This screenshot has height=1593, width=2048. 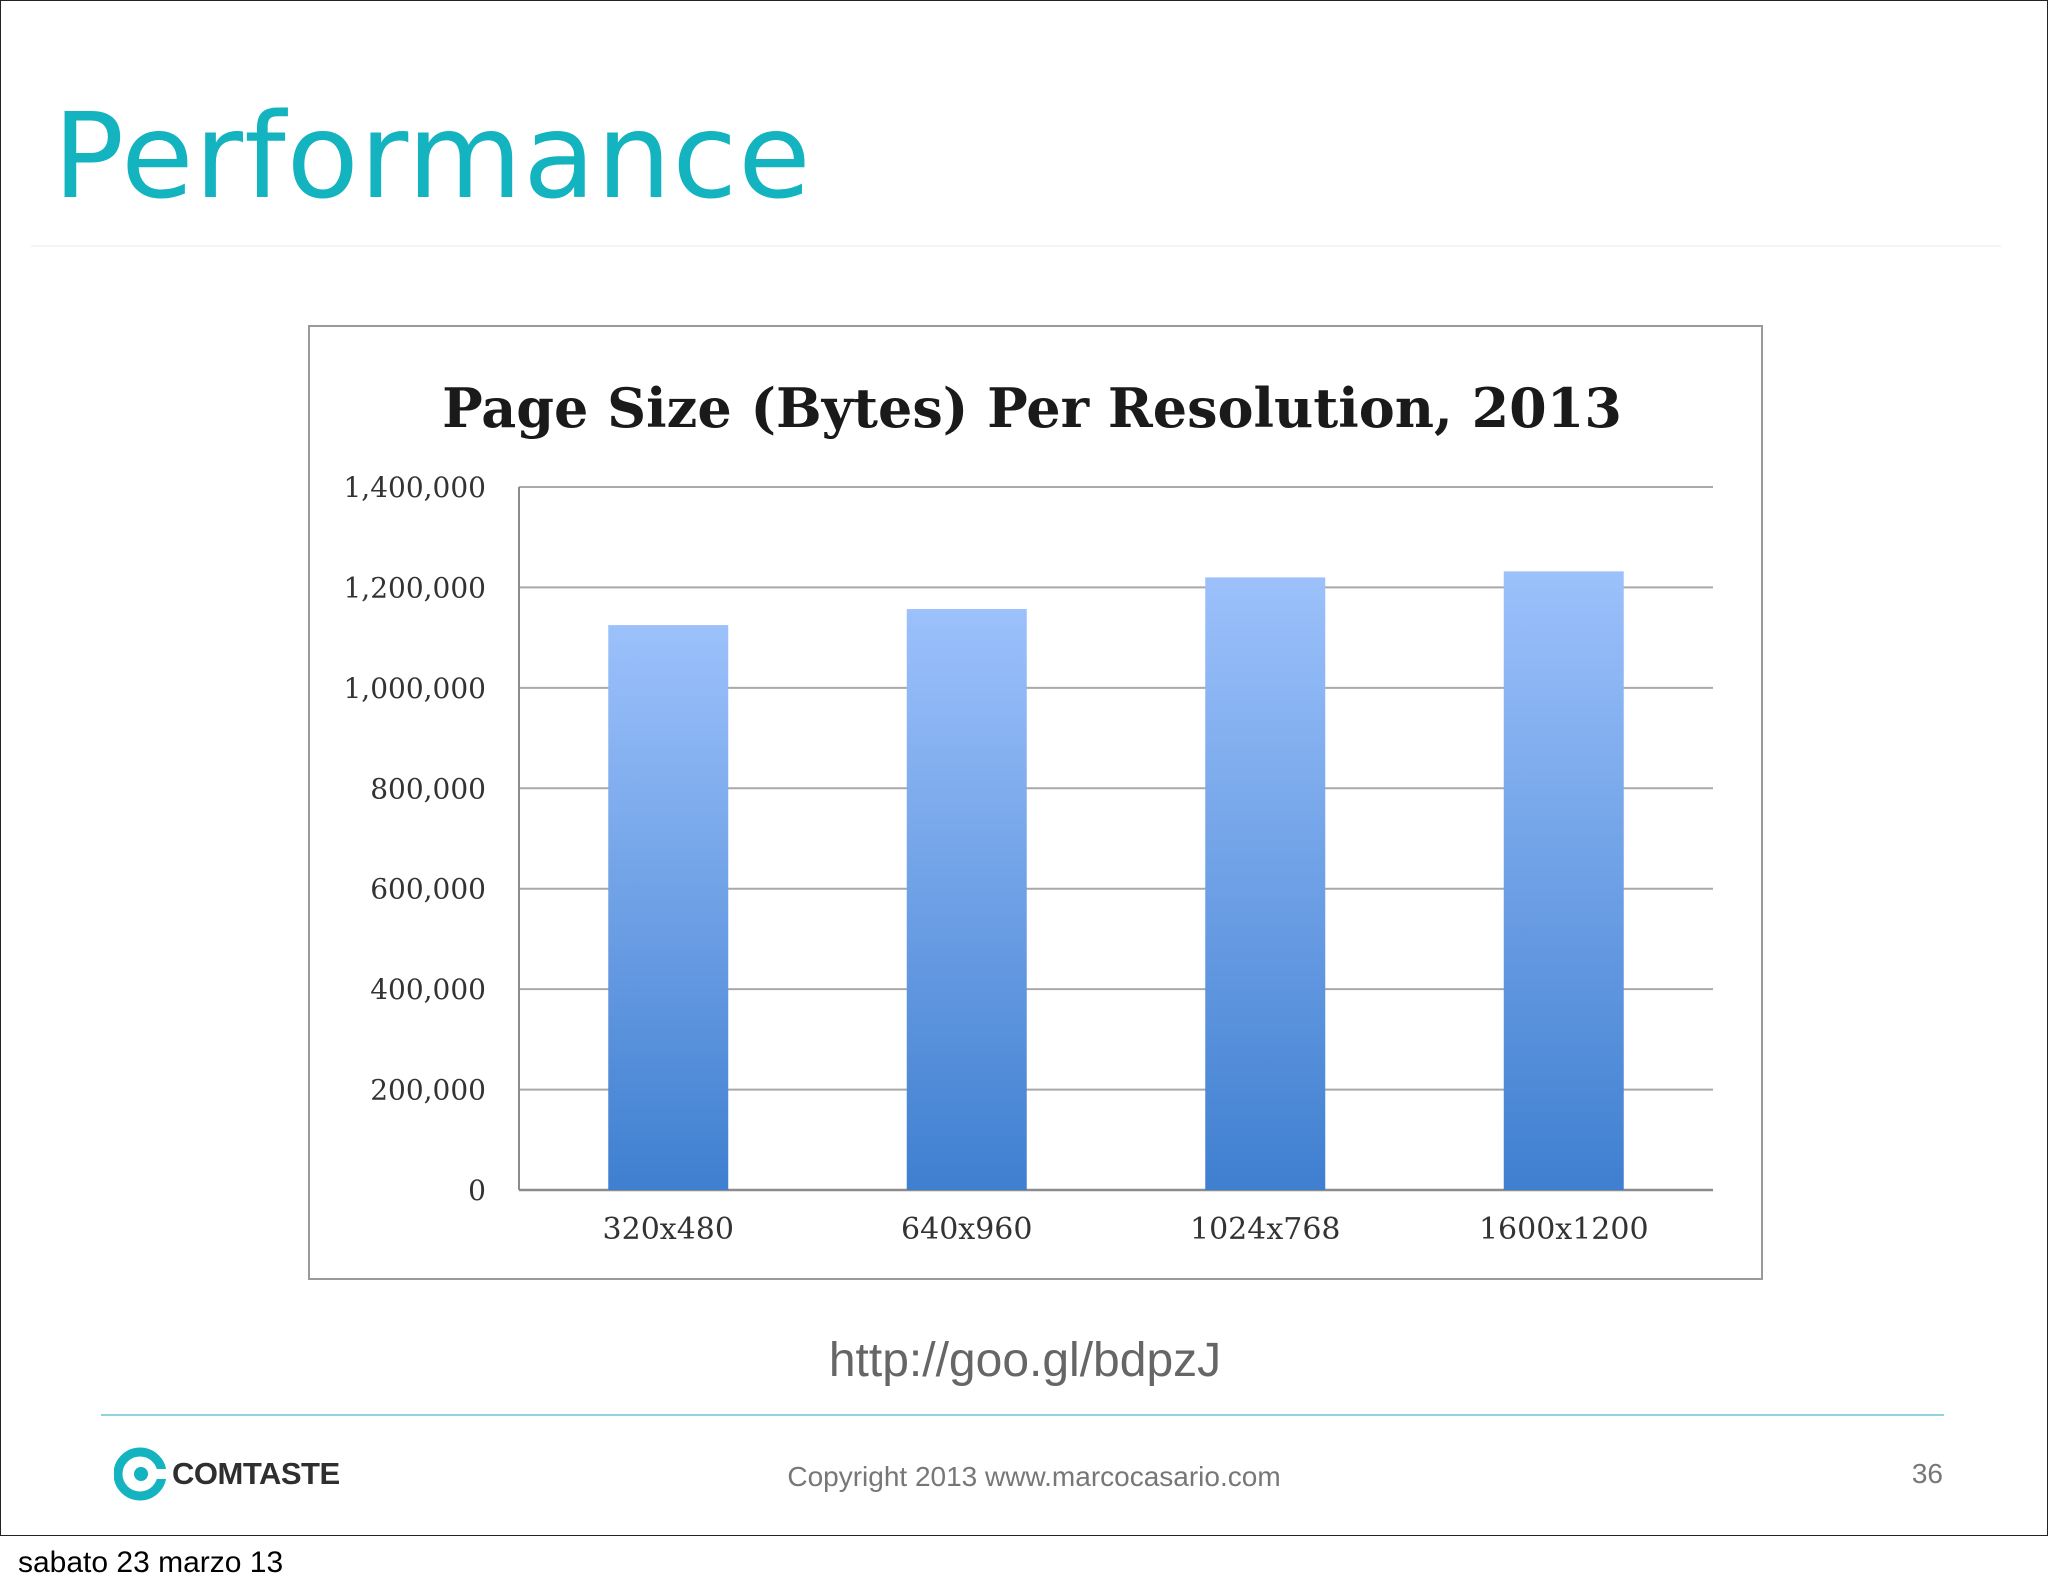 What do you see at coordinates (966, 1229) in the screenshot?
I see `x-category-label: 640x960` at bounding box center [966, 1229].